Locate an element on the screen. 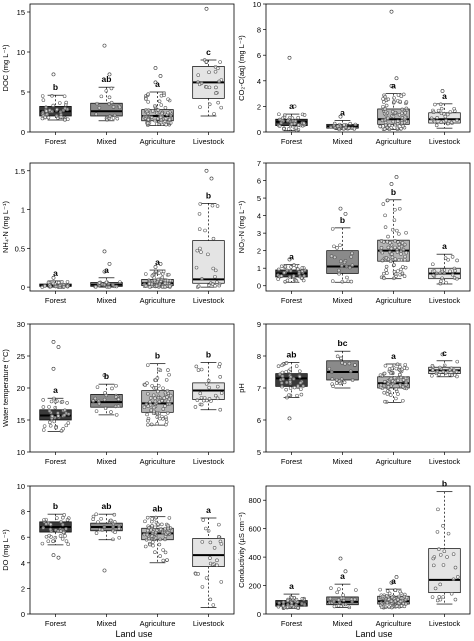 This screenshot has width=474, height=641. x-tick-label: Mixed is located at coordinates (106, 300).